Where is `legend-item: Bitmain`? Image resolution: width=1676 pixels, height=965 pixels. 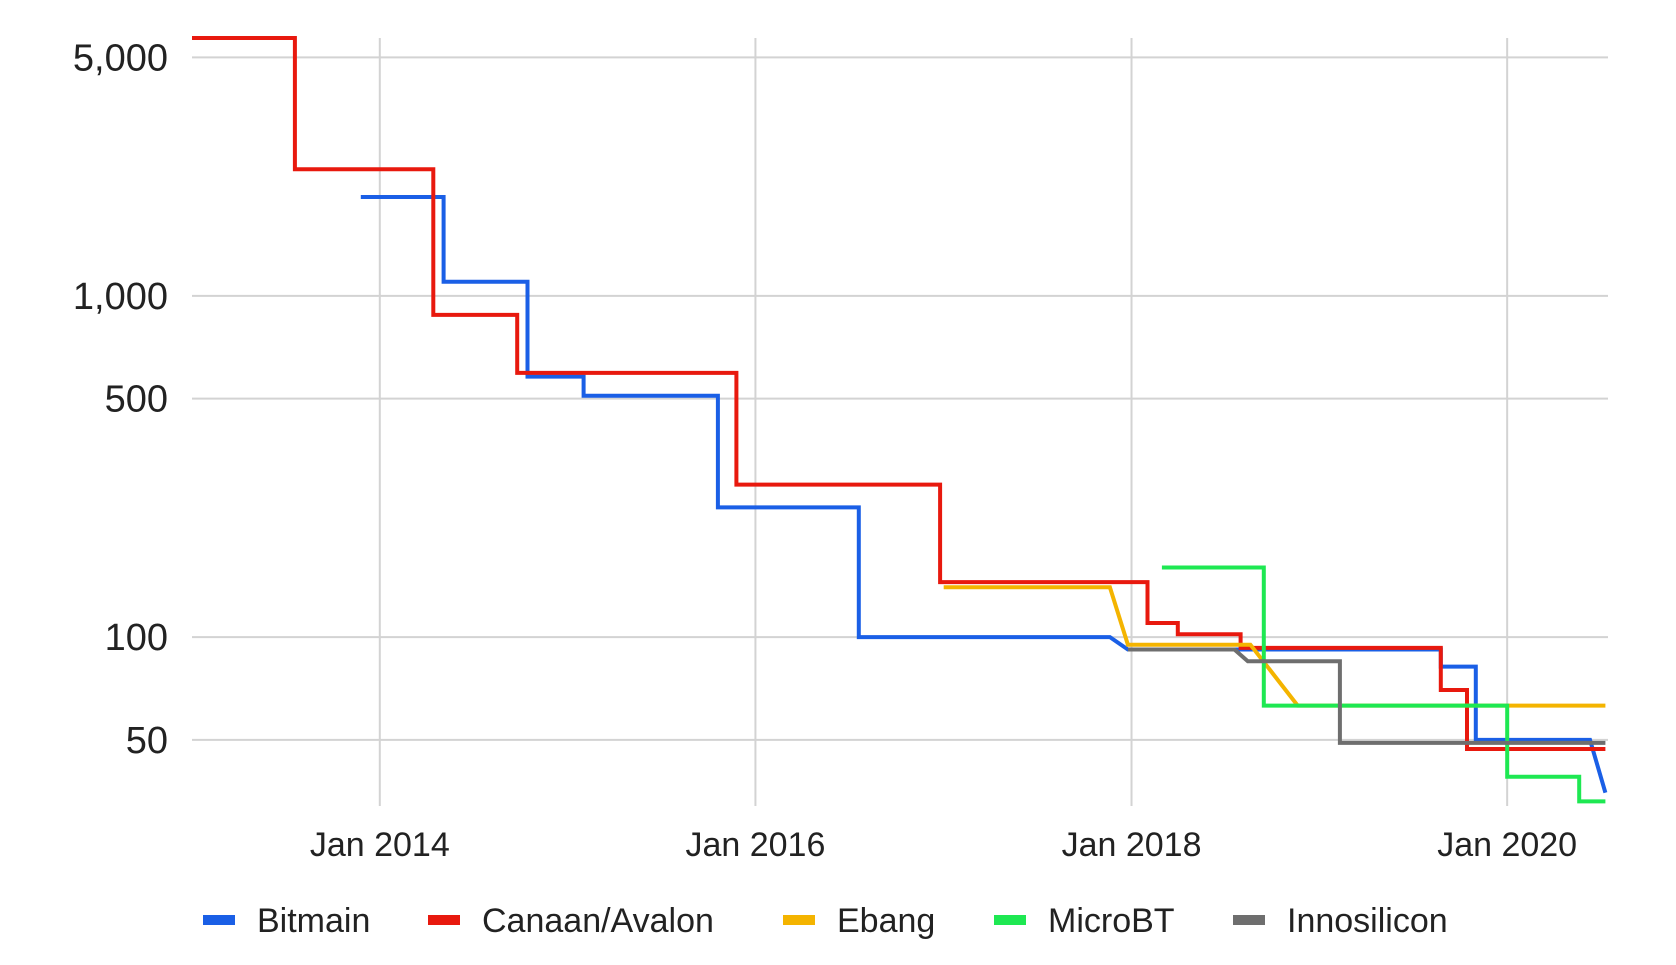 legend-item: Bitmain is located at coordinates (286, 921).